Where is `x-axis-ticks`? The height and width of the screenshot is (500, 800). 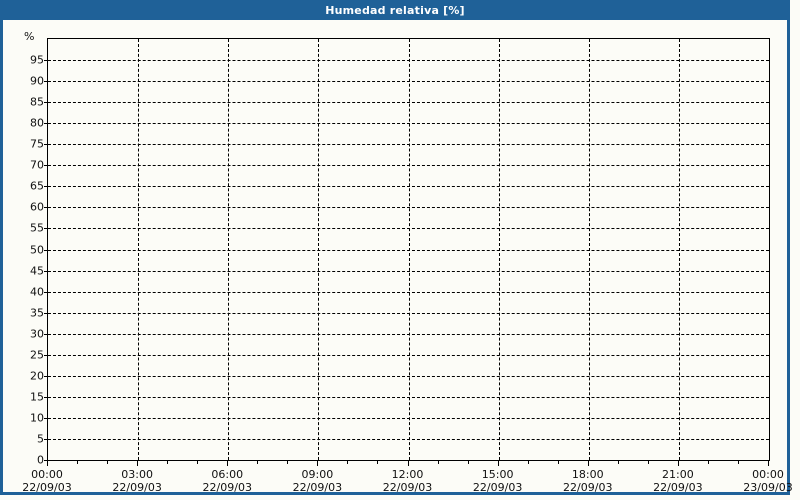
x-axis-ticks is located at coordinates (408, 464).